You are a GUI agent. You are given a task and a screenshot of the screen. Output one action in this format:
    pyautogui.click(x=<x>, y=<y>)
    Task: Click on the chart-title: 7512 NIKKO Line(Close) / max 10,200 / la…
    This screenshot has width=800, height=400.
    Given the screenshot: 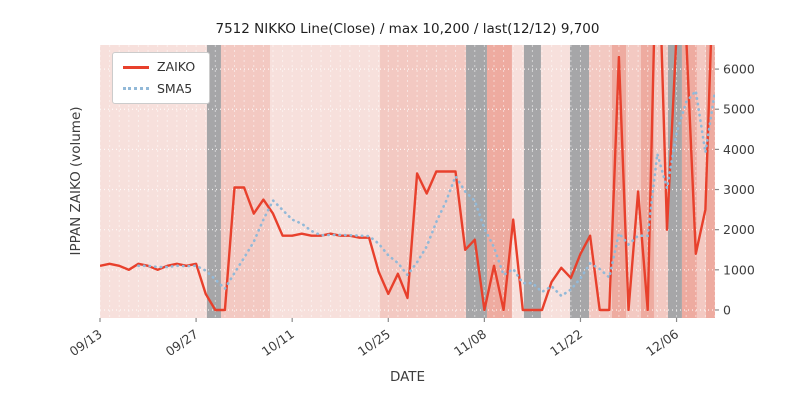 What is the action you would take?
    pyautogui.click(x=407, y=29)
    